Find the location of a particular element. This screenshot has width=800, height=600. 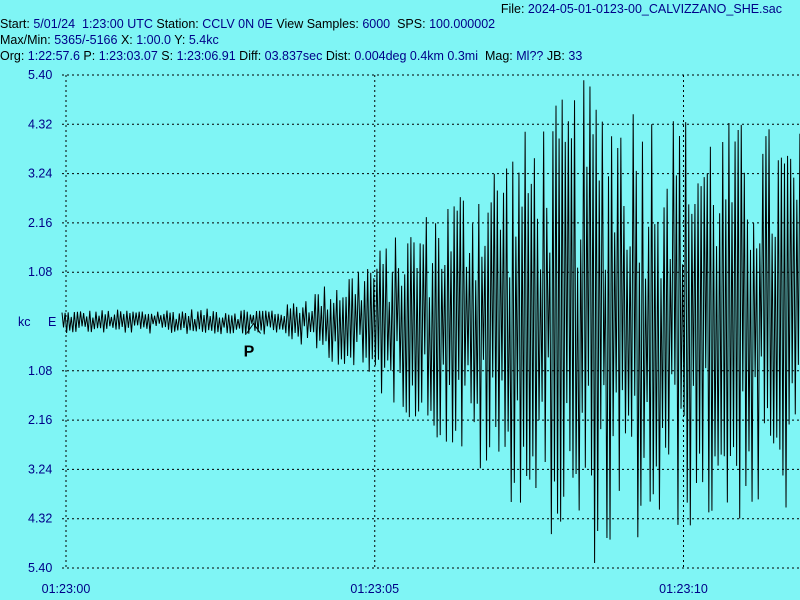

jb-label: JB: is located at coordinates (555, 56).